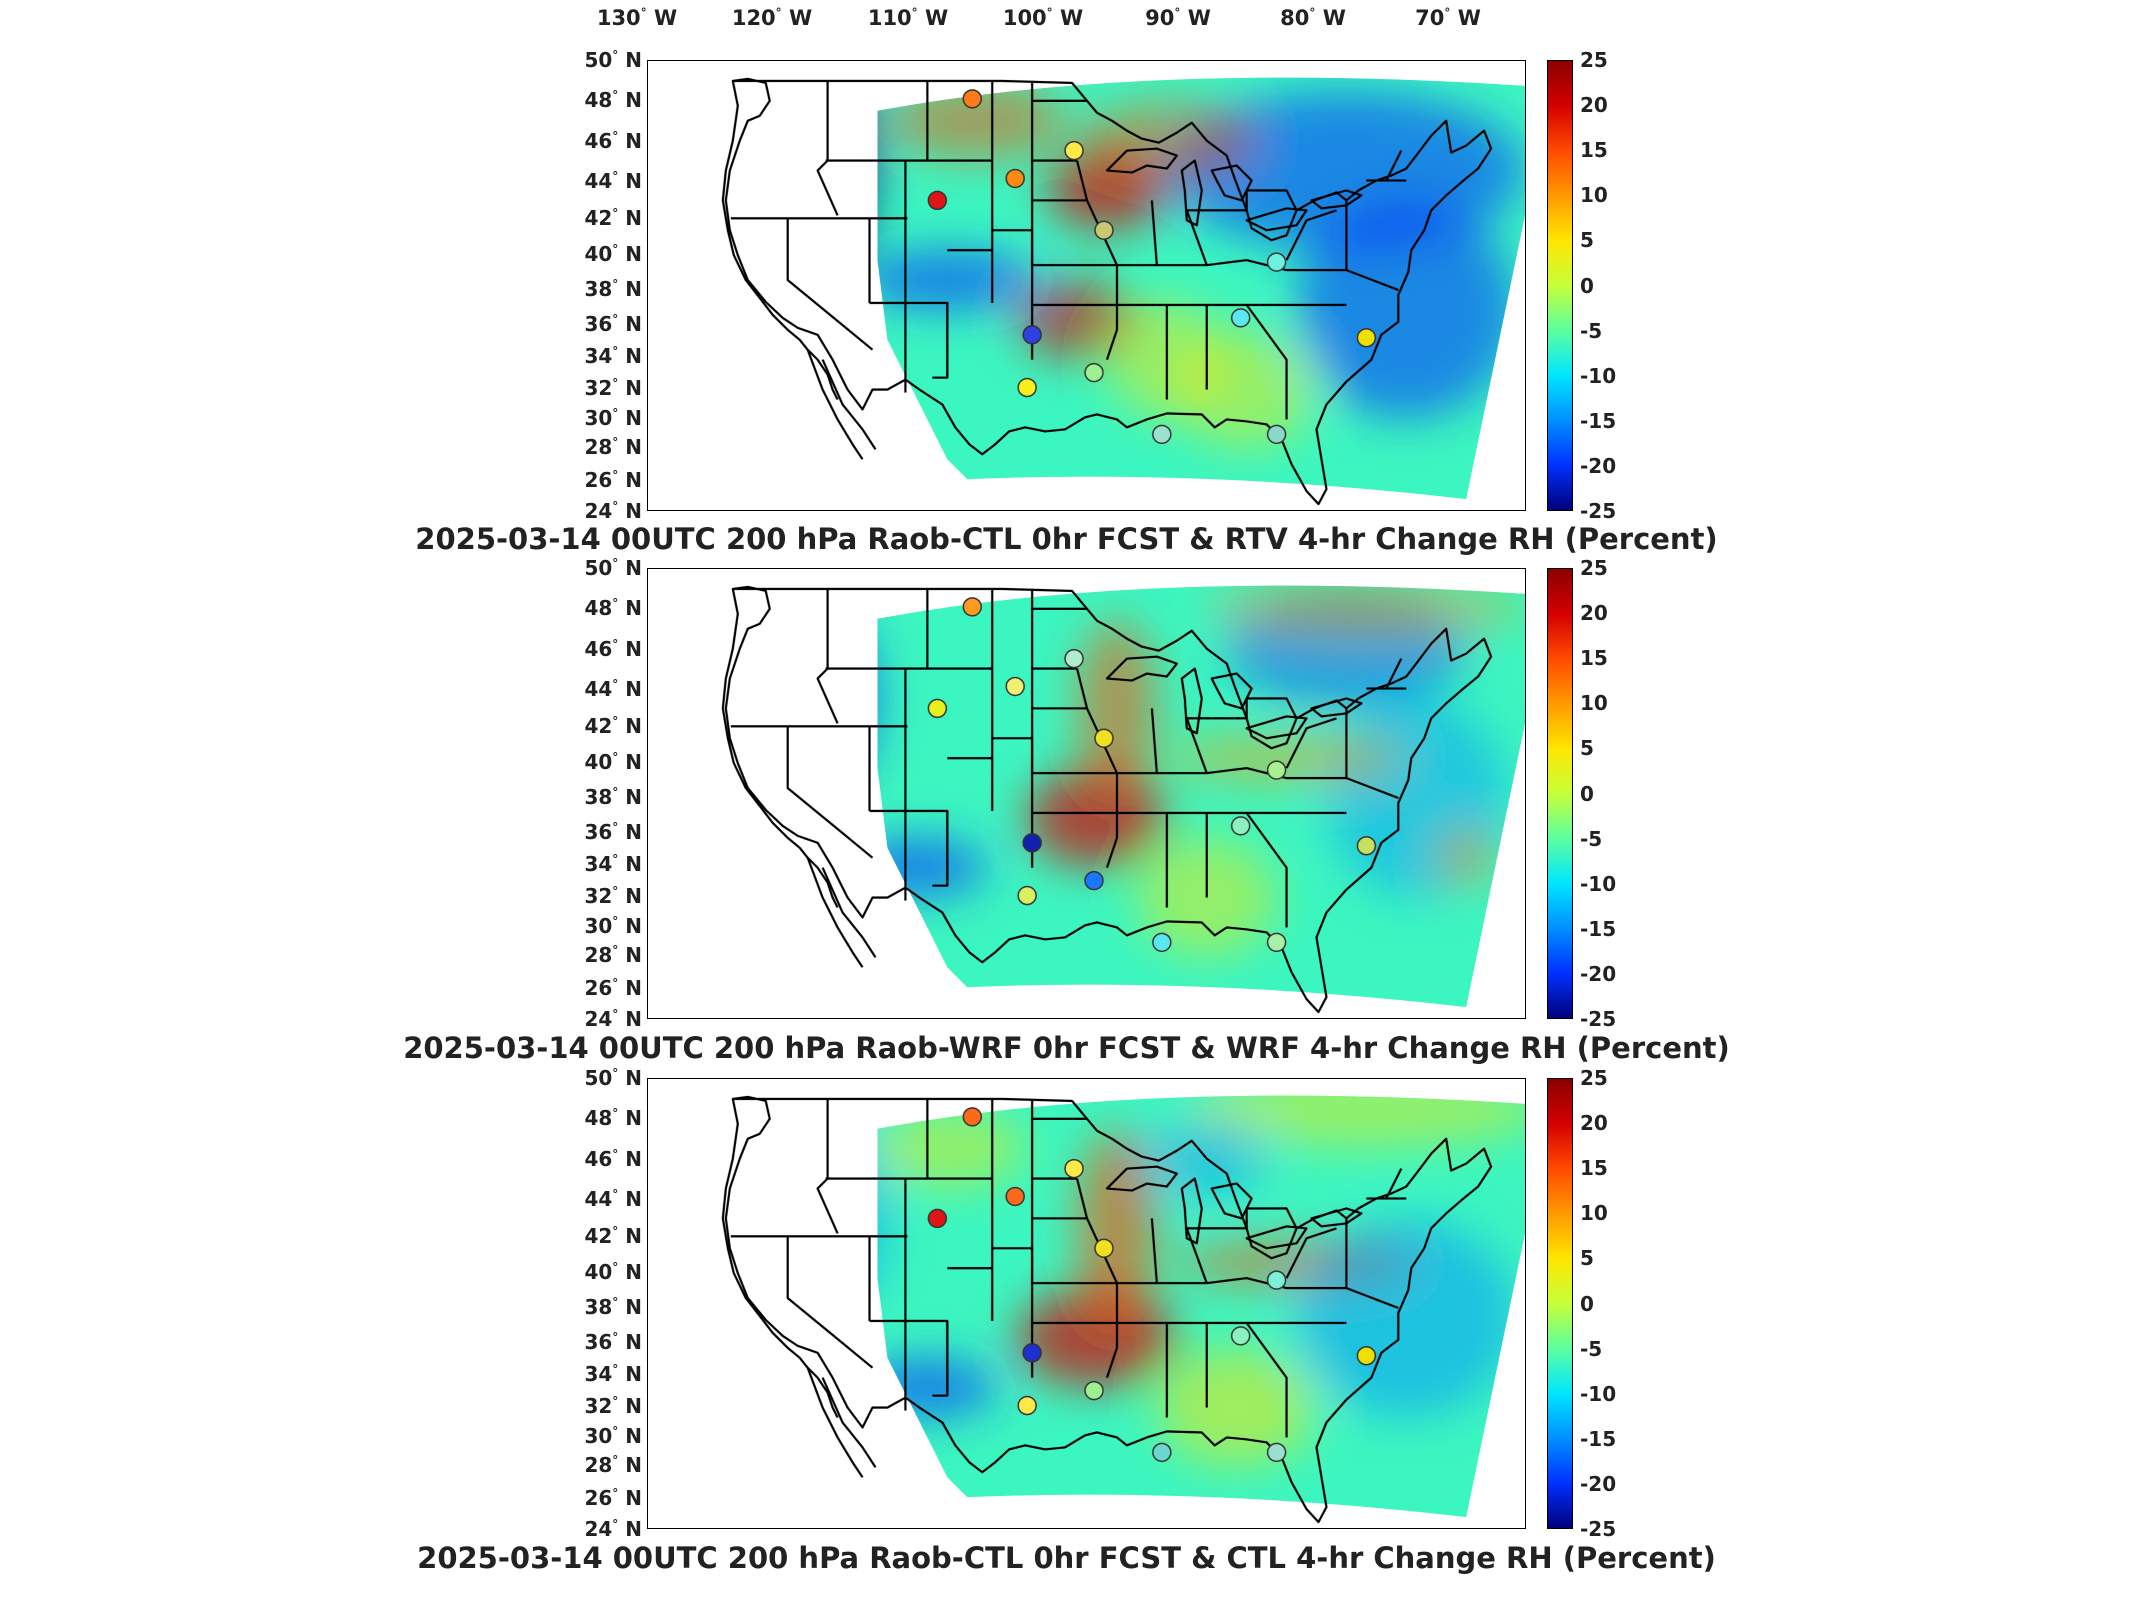  I want to click on colorbar-tick: -25, so click(1598, 1019).